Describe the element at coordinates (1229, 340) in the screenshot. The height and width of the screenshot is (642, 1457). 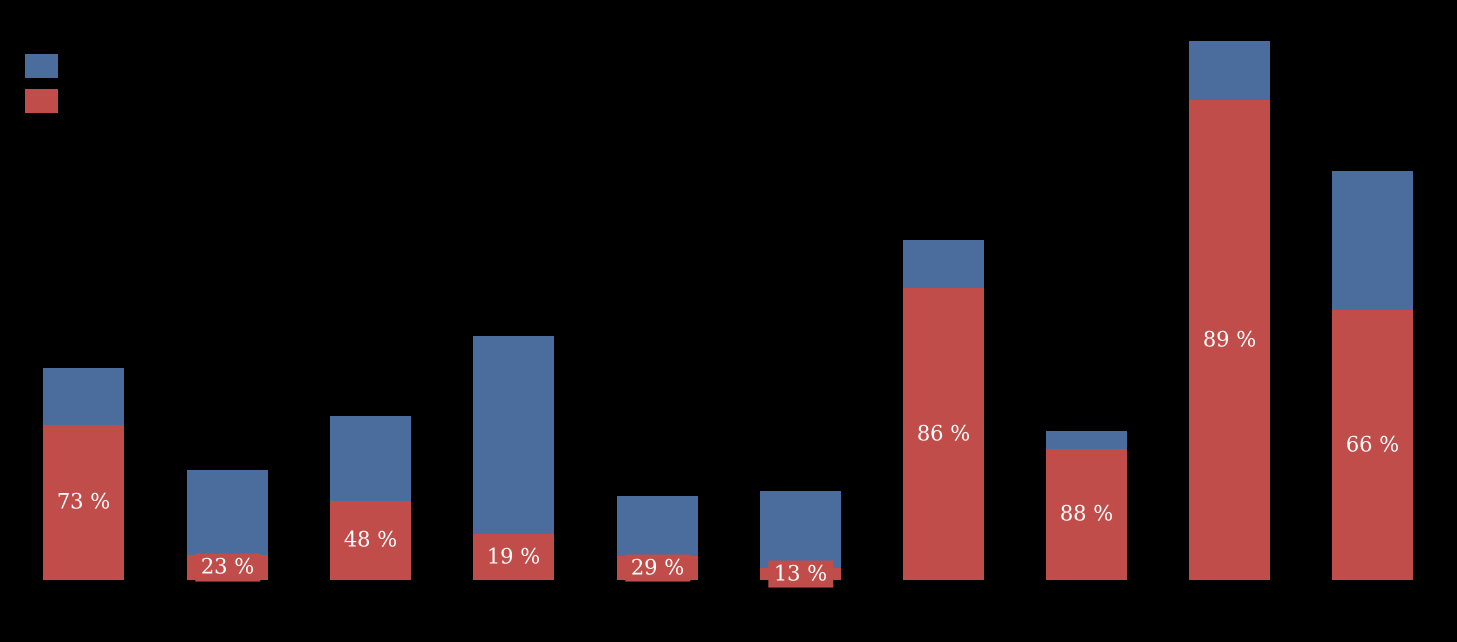
I see `percent-label: 89 %` at that location.